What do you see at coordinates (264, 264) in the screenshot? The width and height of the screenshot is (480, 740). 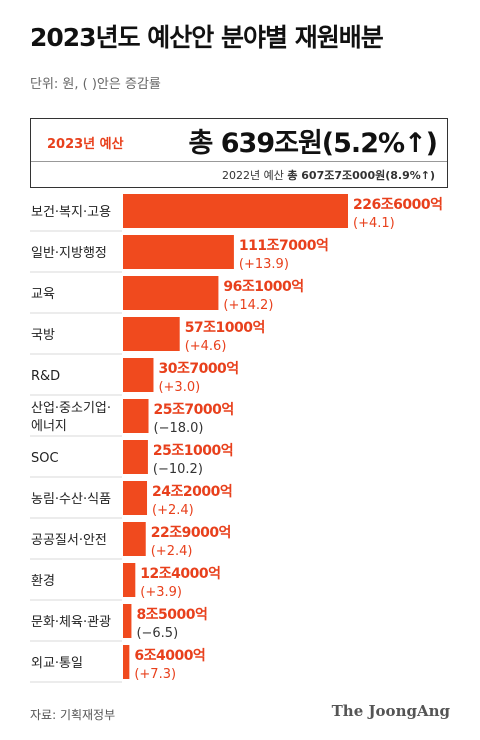 I see `change-label: (+13.9)` at bounding box center [264, 264].